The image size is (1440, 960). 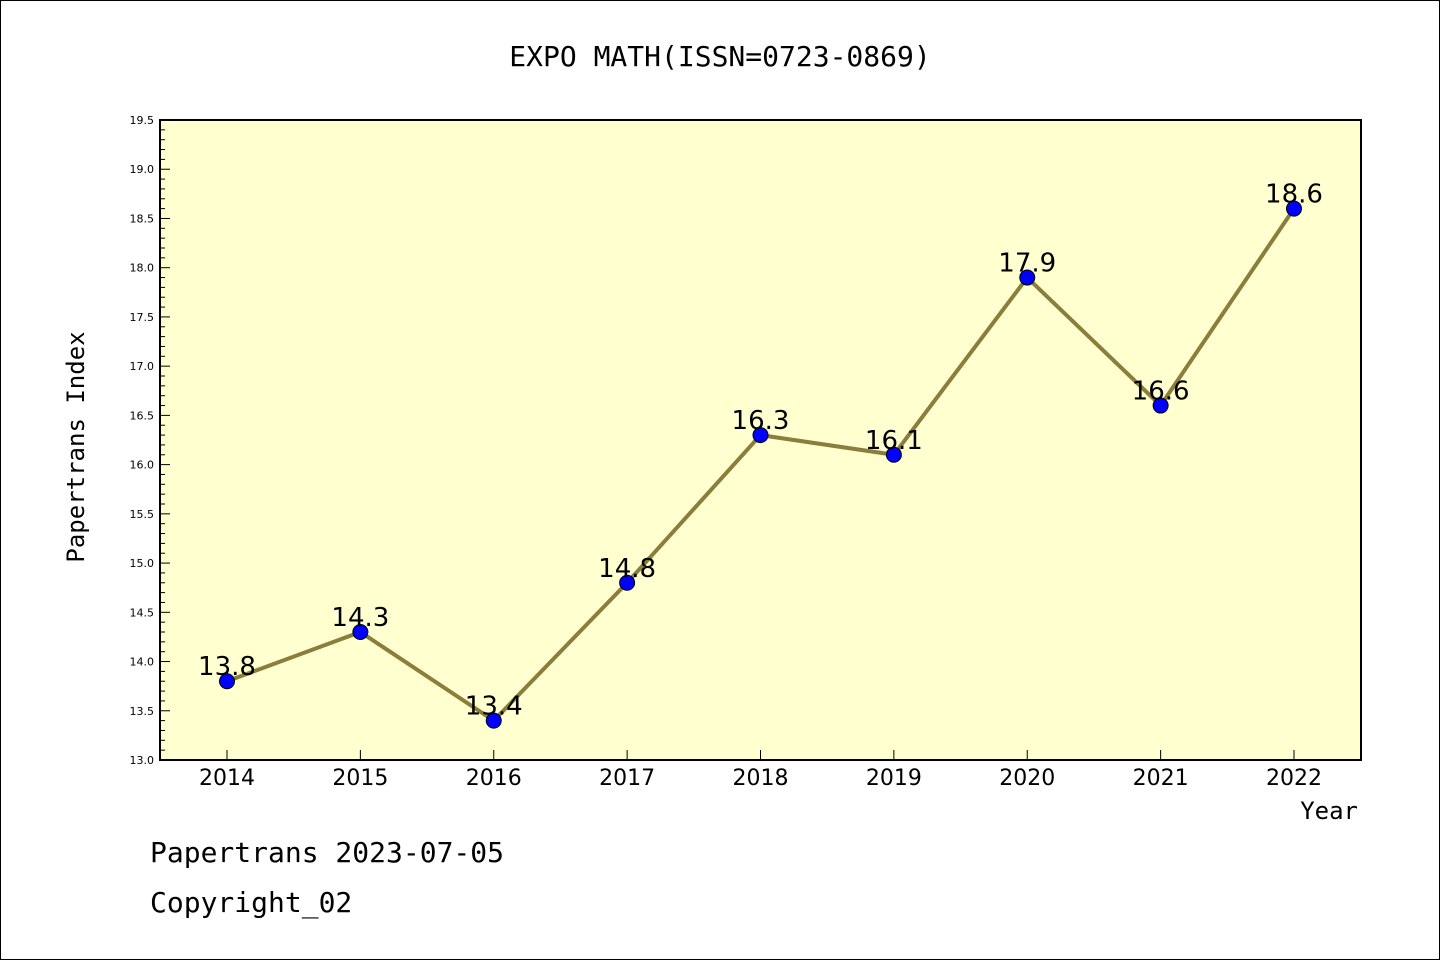 I want to click on x-tick-label: 2016, so click(x=494, y=778).